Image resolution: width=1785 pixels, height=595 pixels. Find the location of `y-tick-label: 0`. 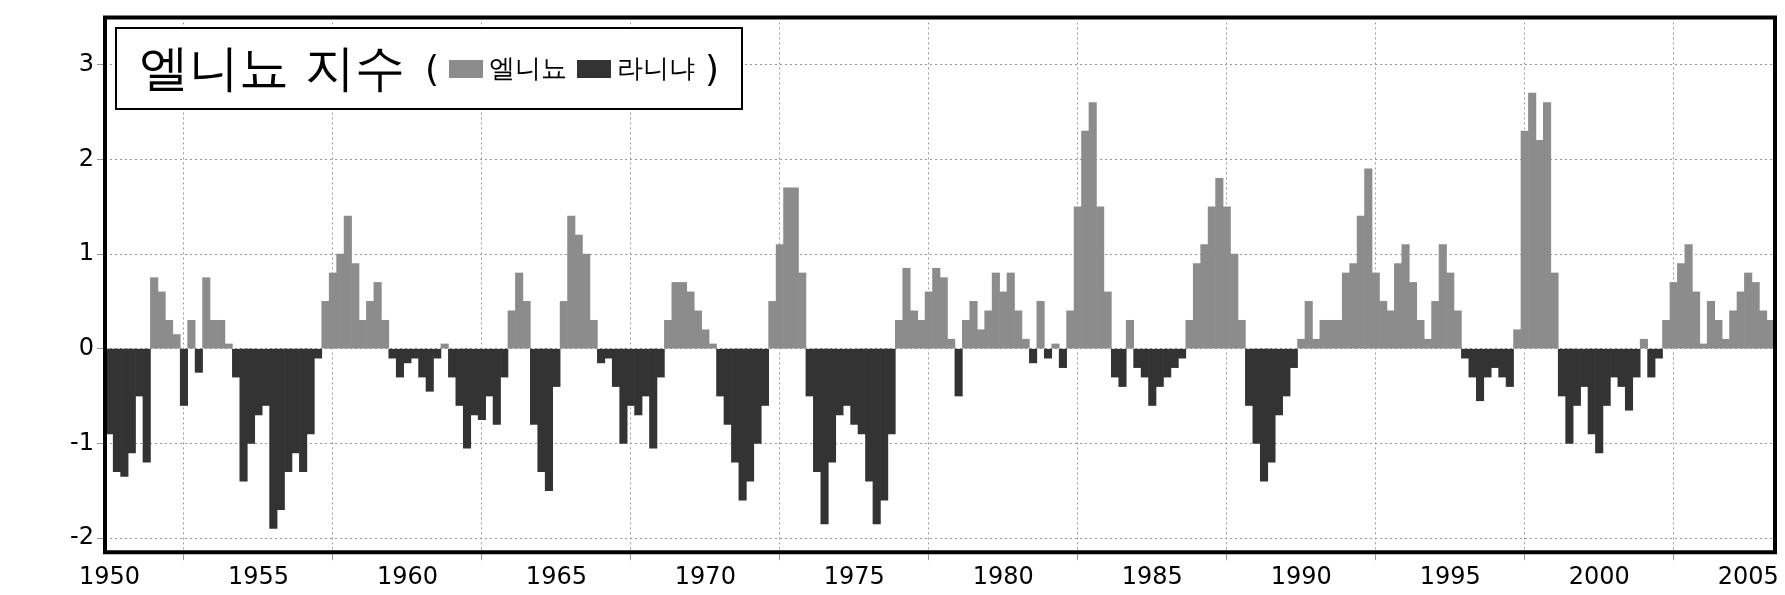

y-tick-label: 0 is located at coordinates (86, 346).